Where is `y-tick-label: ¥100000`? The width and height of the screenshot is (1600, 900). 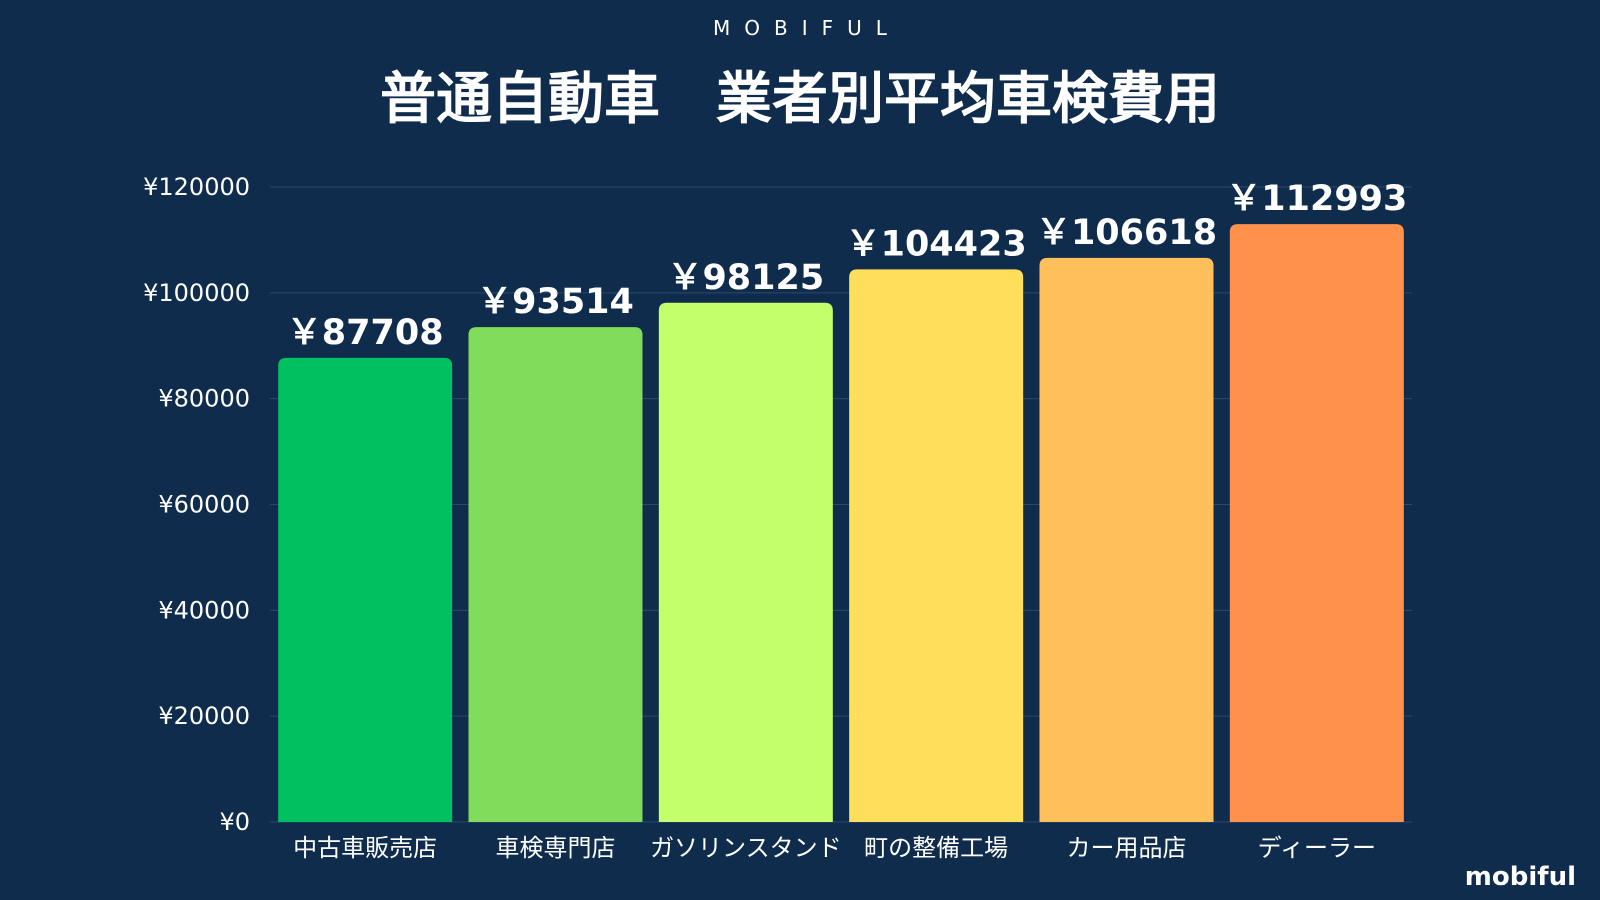
y-tick-label: ¥100000 is located at coordinates (196, 293).